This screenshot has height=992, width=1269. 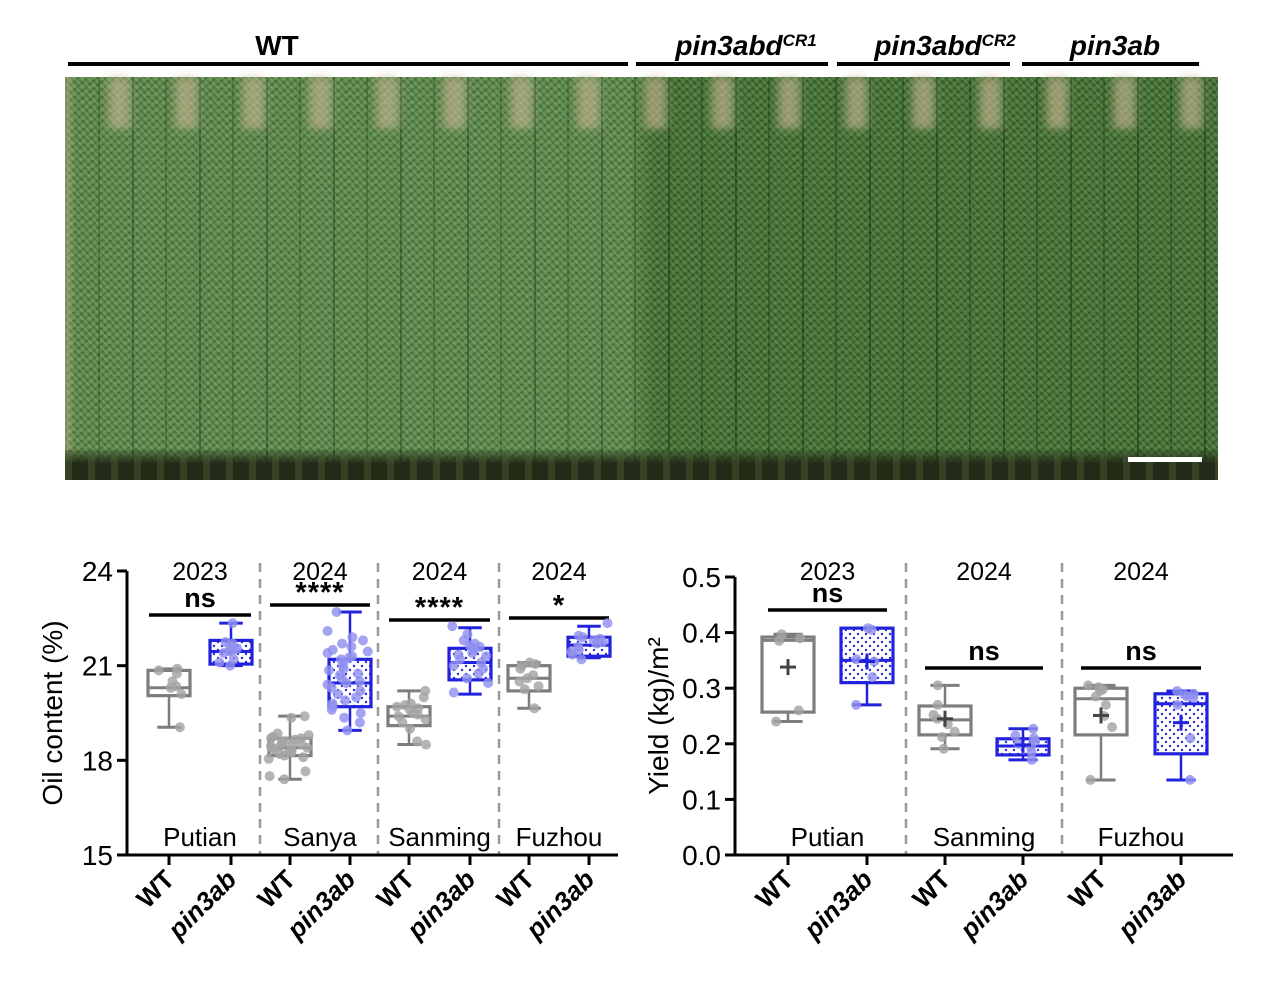 What do you see at coordinates (729, 45) in the screenshot?
I see `genotype-label-text: pin3abd` at bounding box center [729, 45].